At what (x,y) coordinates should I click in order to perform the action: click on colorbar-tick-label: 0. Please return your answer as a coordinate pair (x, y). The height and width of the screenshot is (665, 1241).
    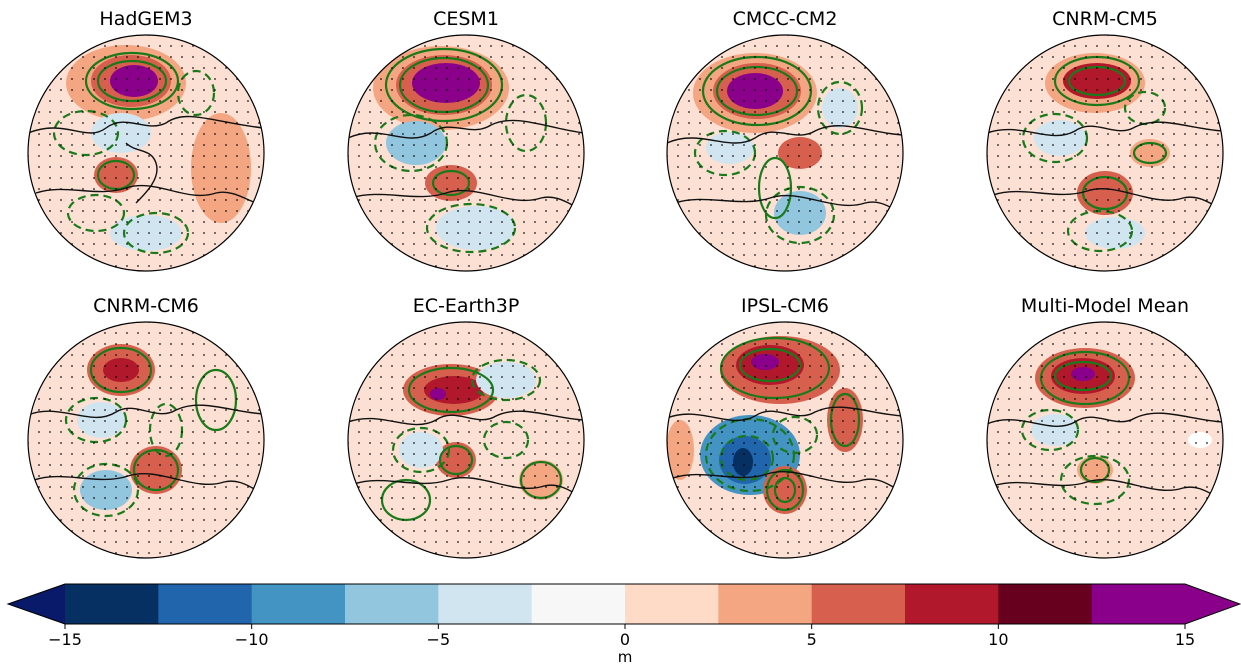
    Looking at the image, I should click on (625, 639).